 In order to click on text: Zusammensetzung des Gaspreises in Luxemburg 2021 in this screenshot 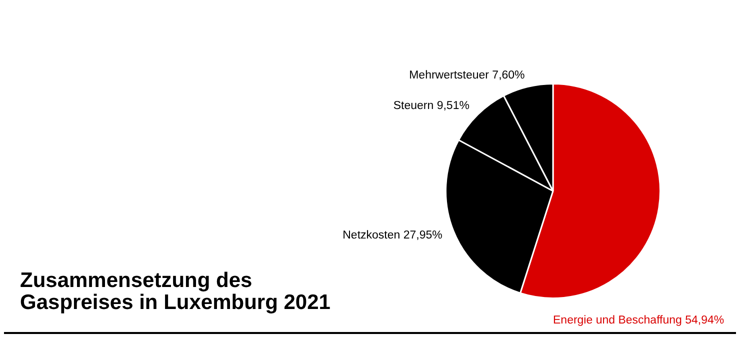, I will do `click(176, 291)`.